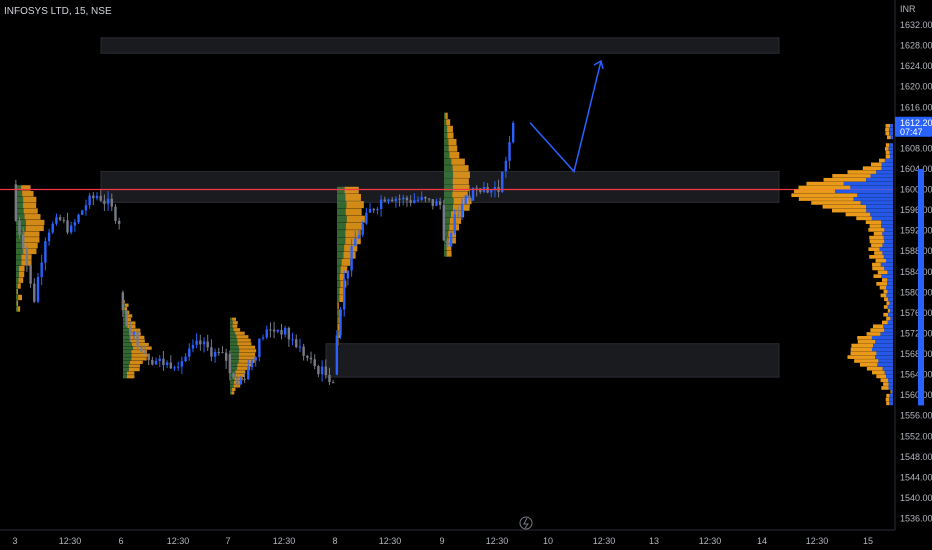  I want to click on x-tick-label: 6, so click(120, 541).